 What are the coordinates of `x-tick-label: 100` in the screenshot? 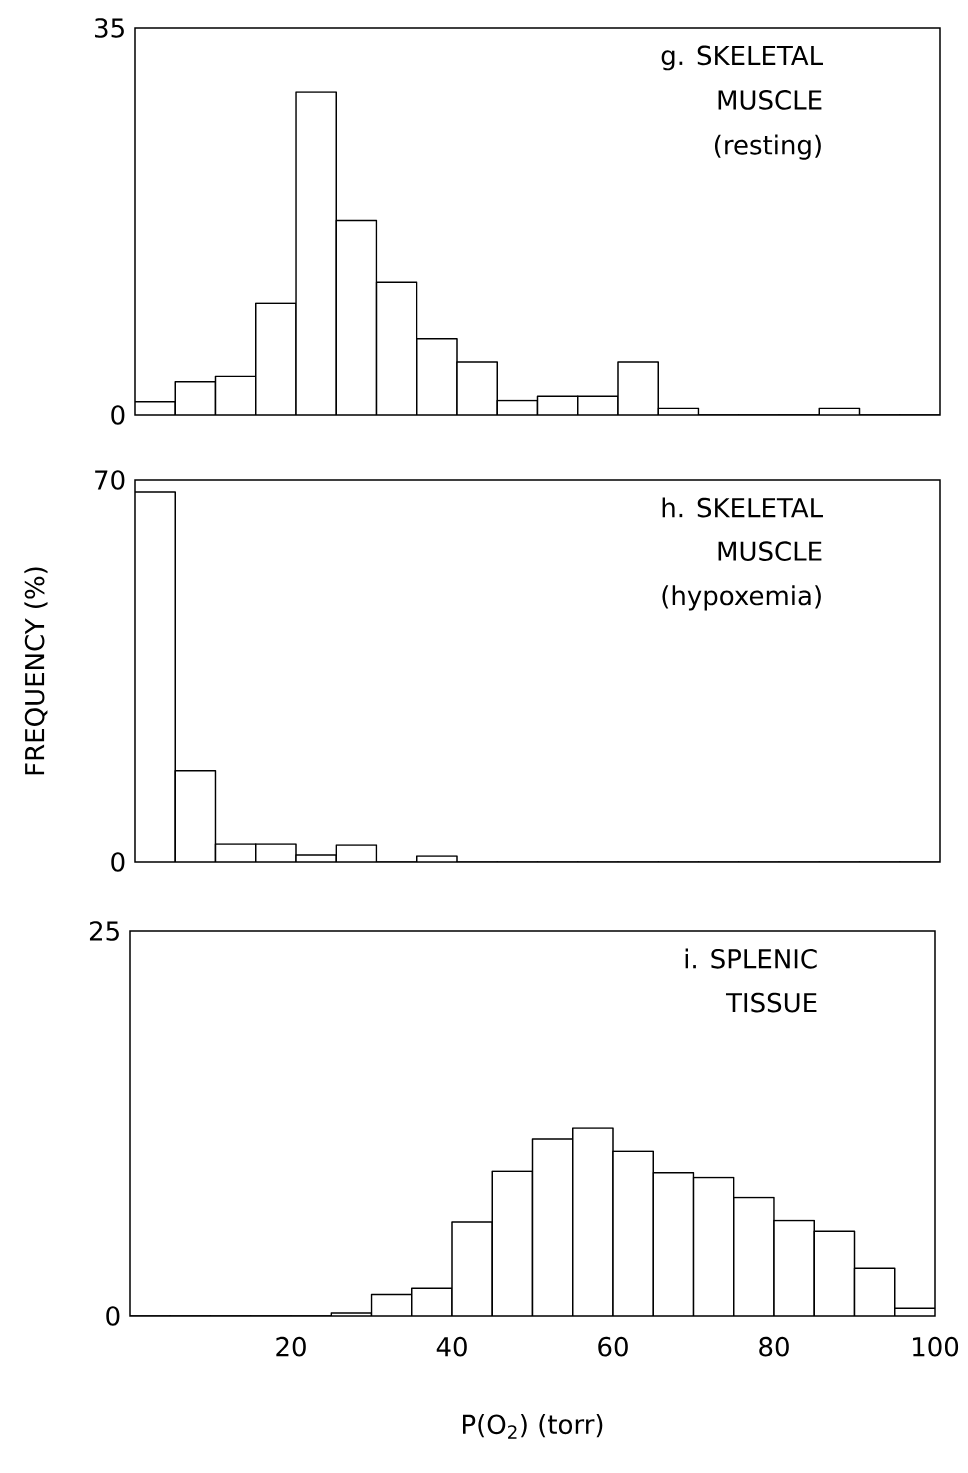 It's located at (935, 1346).